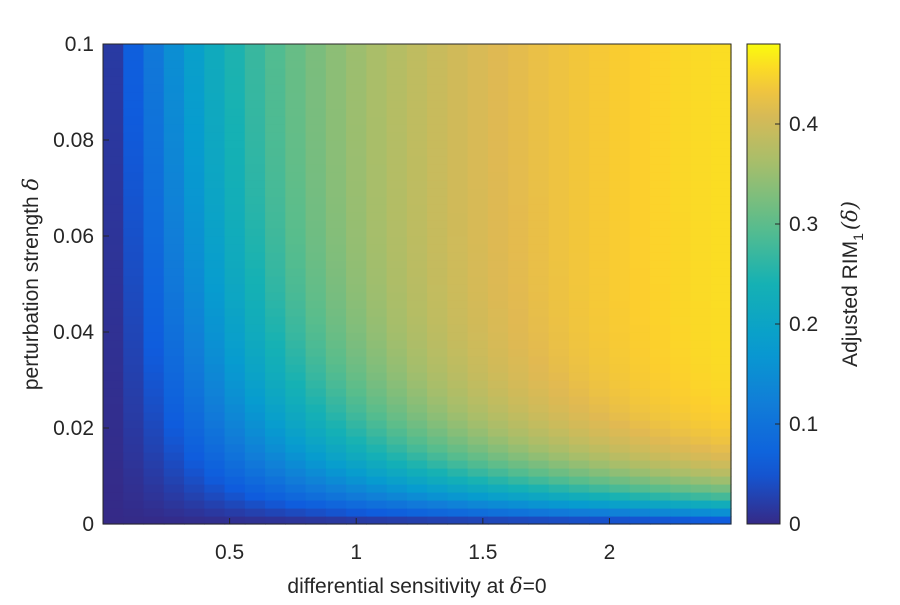 Image resolution: width=900 pixels, height=605 pixels. Describe the element at coordinates (858, 237) in the screenshot. I see `colorbar-label-subscript: 1` at that location.